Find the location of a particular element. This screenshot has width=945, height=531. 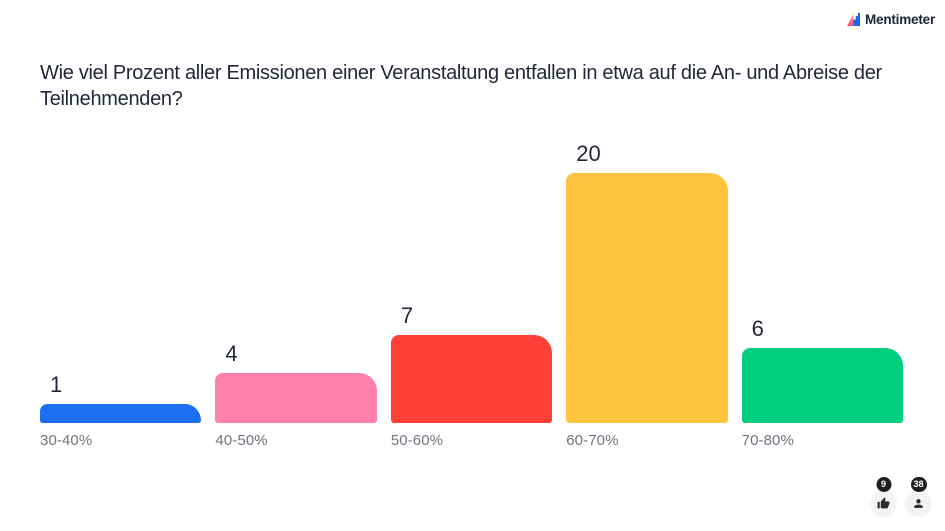

bar-category-label: 70-80% is located at coordinates (767, 440).